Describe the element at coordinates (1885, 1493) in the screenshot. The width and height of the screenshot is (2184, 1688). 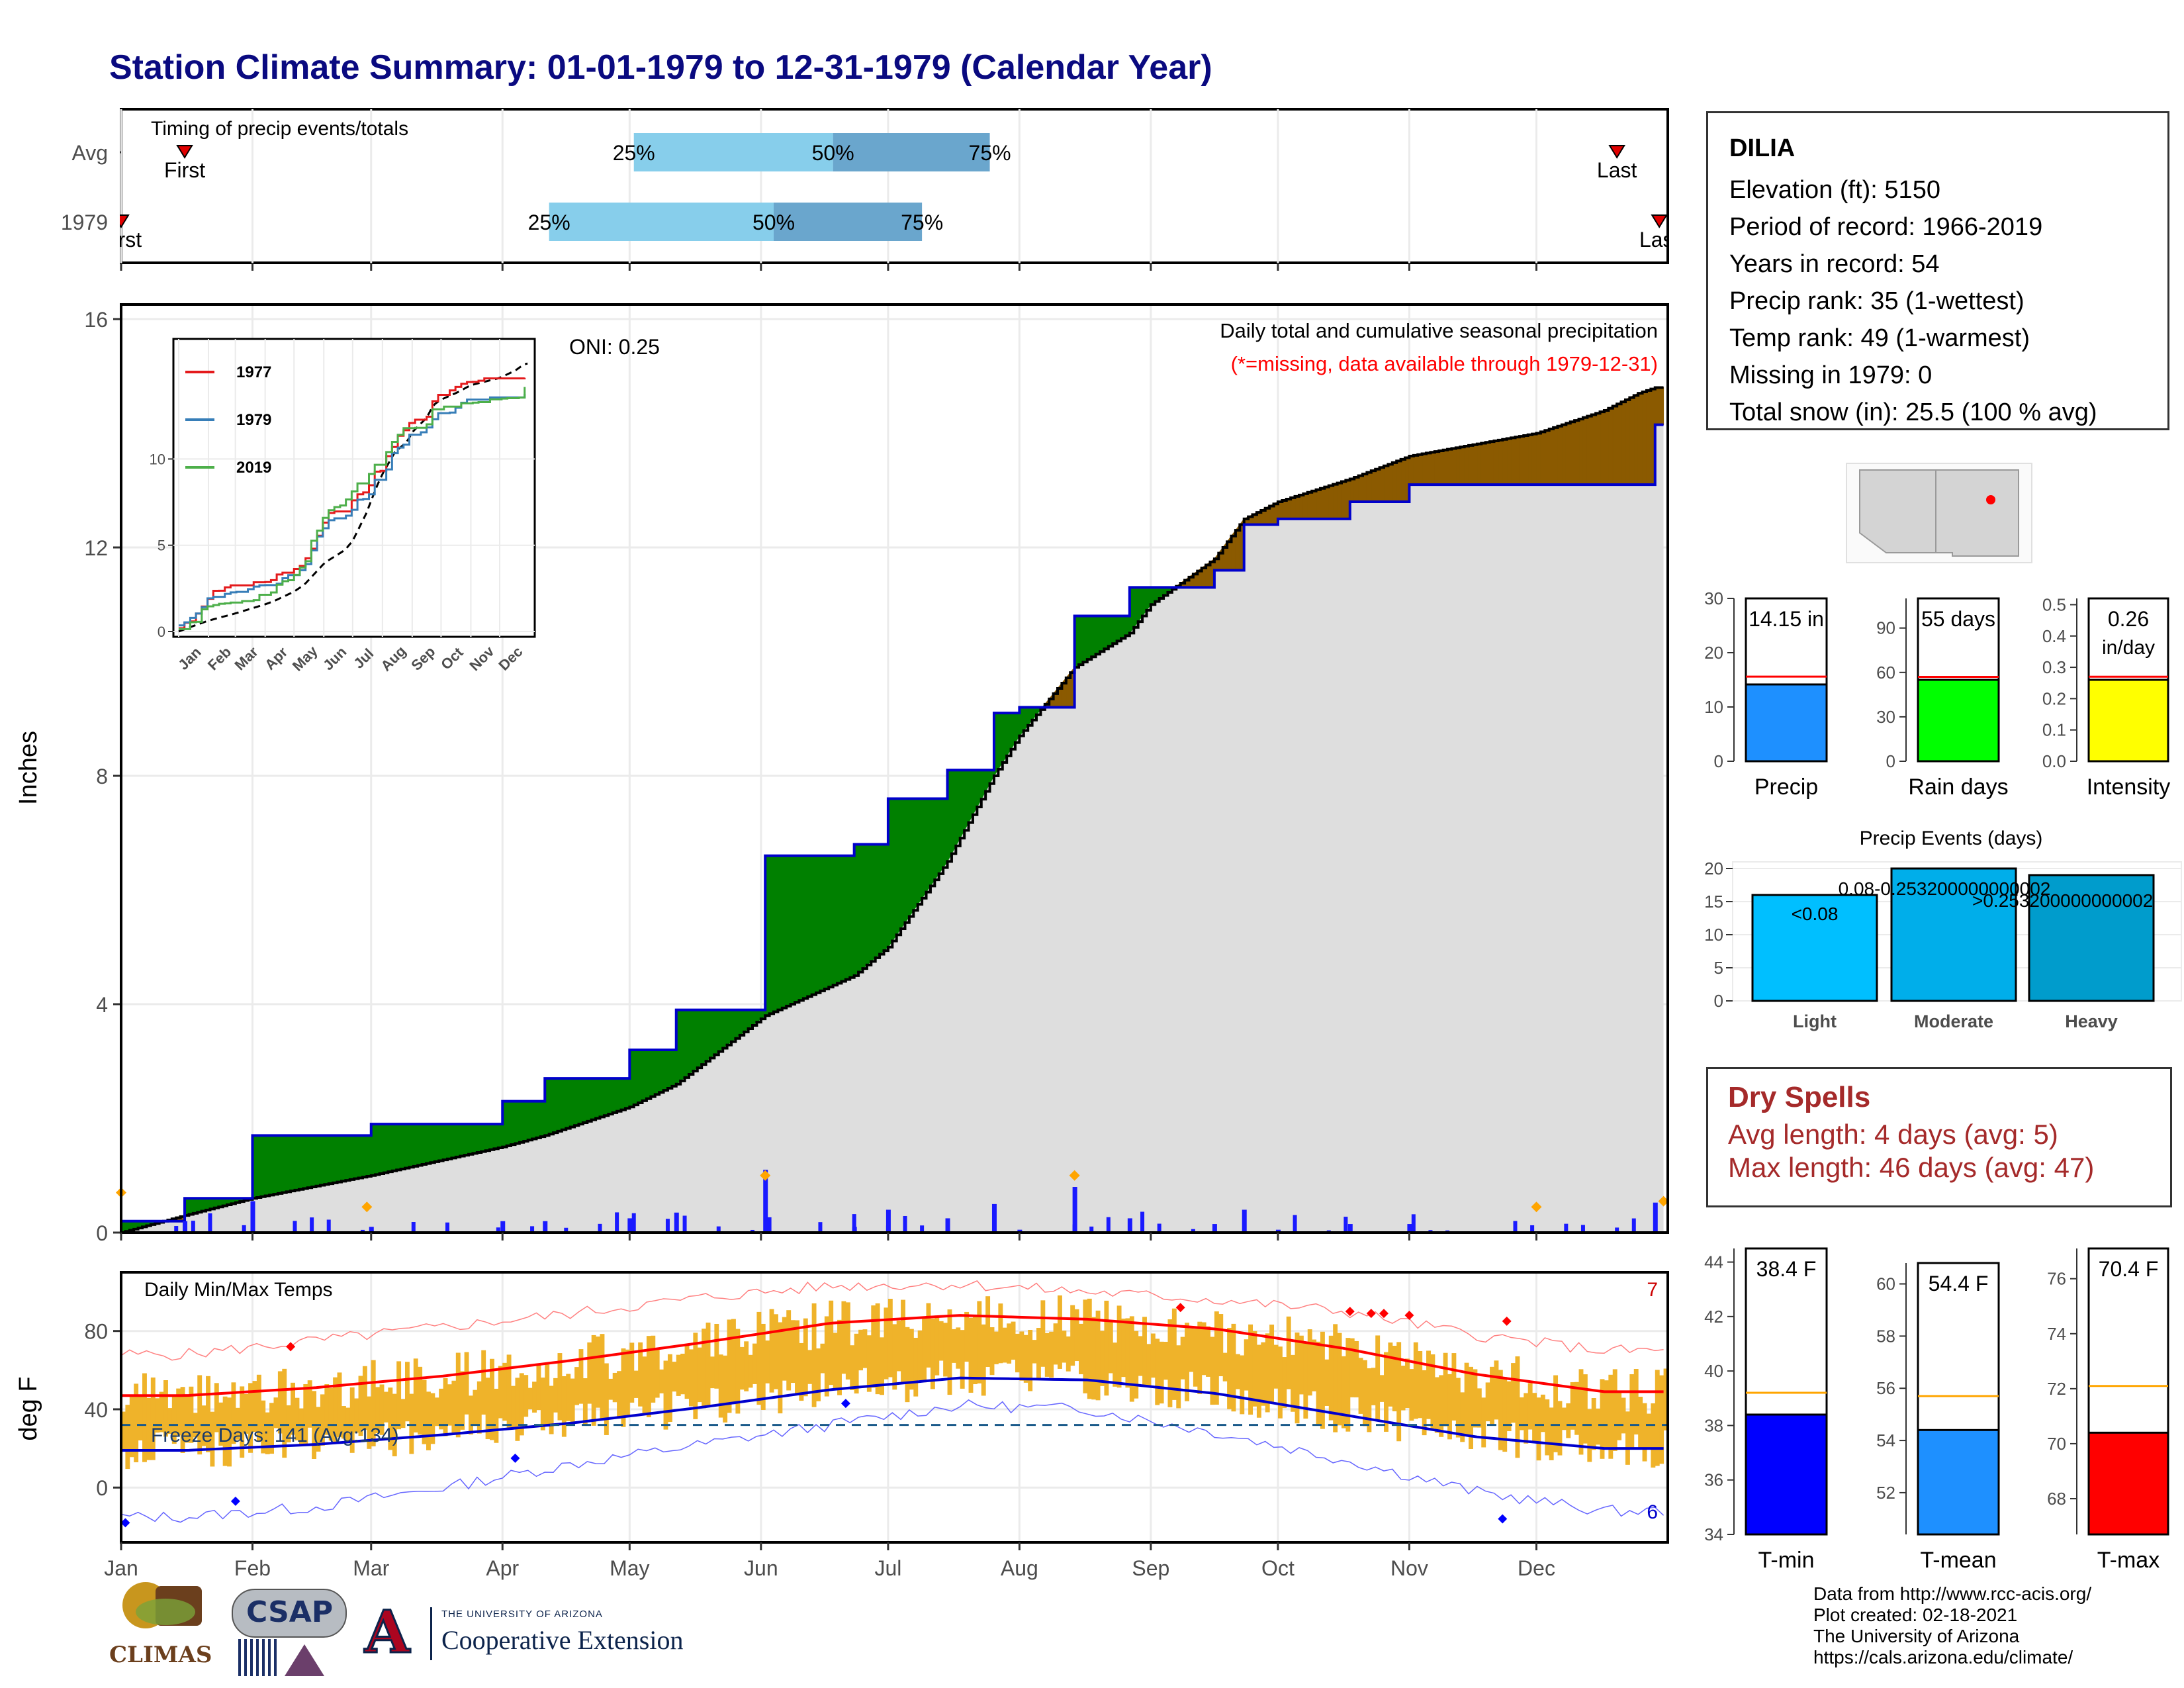
I see `mini-y-tick-label: 52` at that location.